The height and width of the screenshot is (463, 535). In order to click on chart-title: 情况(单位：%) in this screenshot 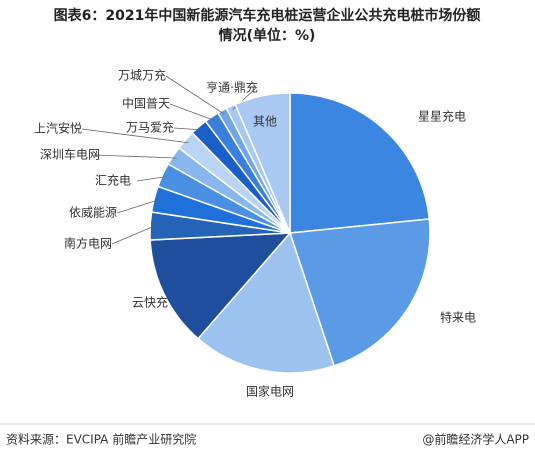, I will do `click(267, 35)`.